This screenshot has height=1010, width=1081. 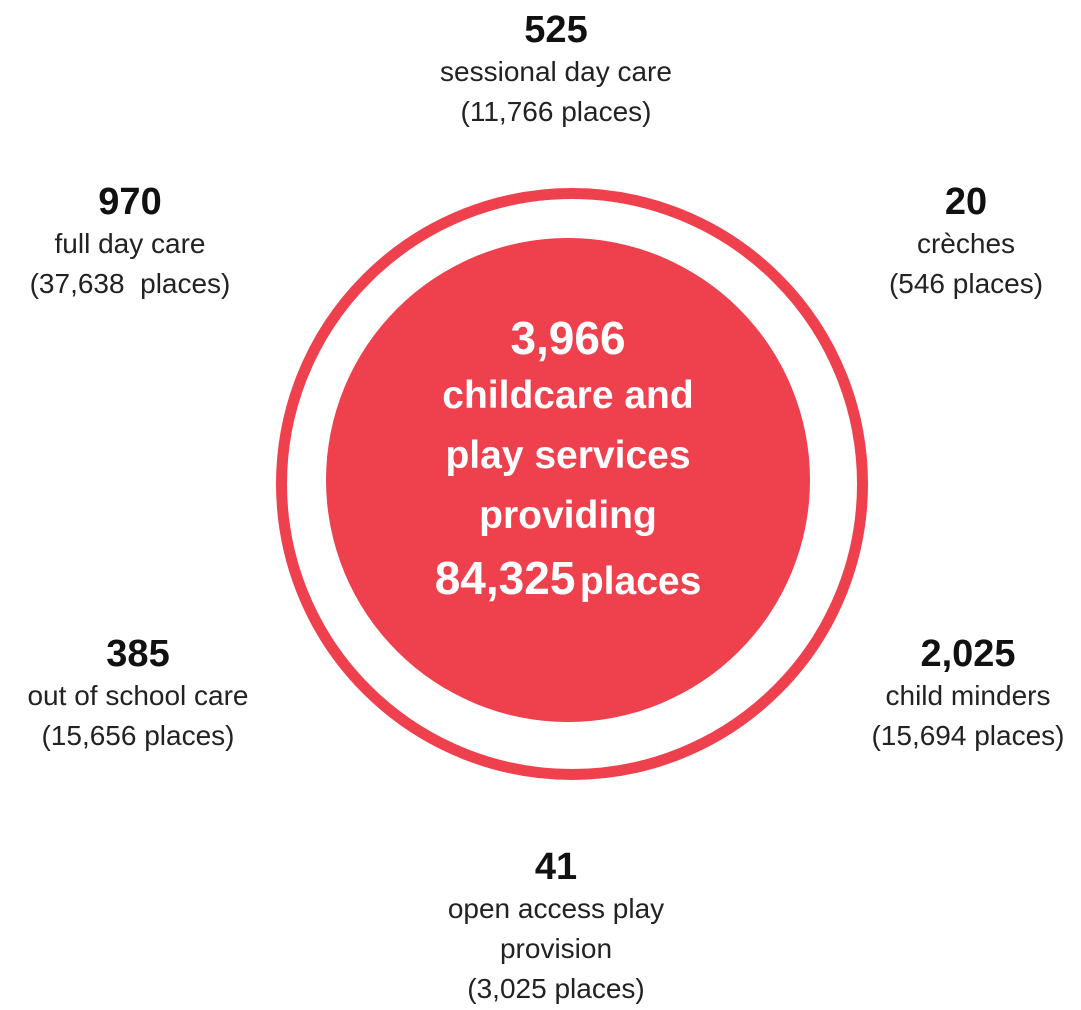 I want to click on stat-label: crèches, so click(x=966, y=243).